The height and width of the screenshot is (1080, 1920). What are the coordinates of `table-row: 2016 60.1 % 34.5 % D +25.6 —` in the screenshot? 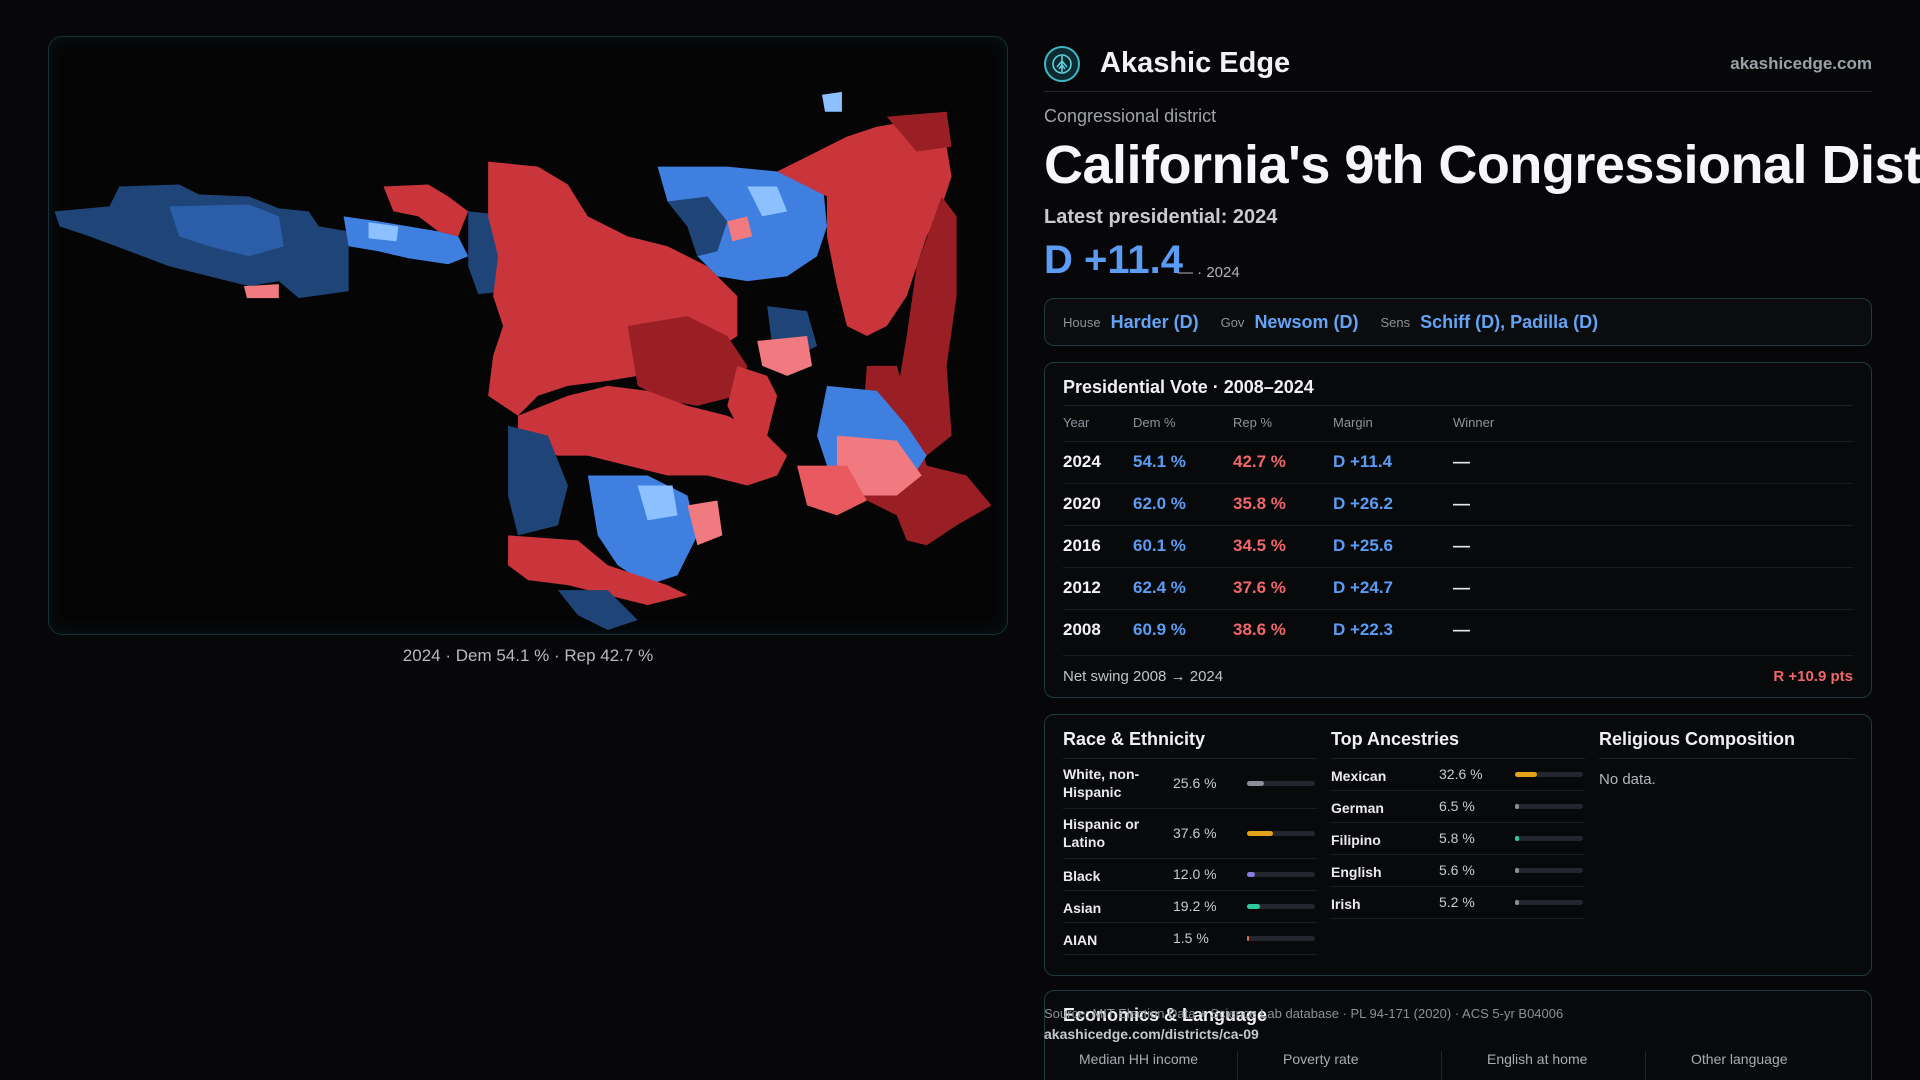 It's located at (1458, 546).